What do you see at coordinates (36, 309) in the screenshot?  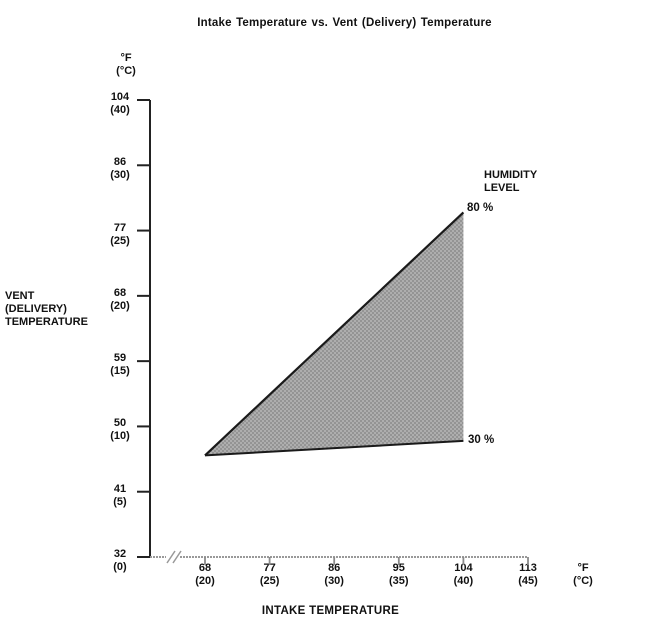 I see `y-axis-title-line2: (DELIVERY)` at bounding box center [36, 309].